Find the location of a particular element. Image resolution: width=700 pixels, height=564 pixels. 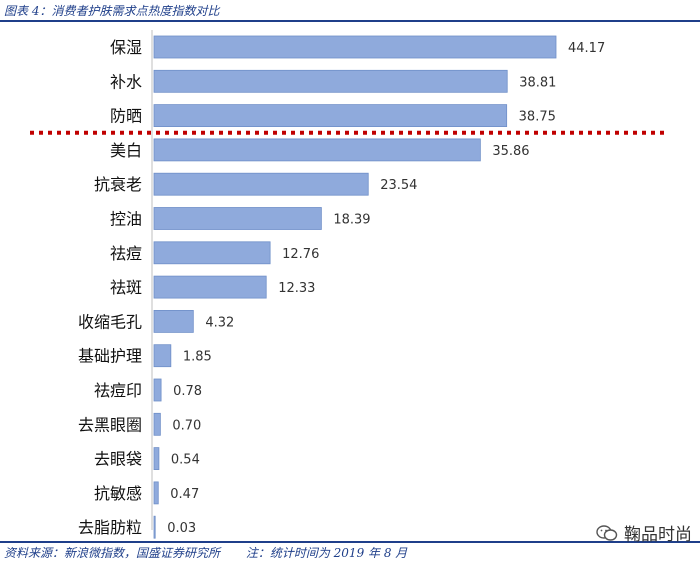

source-note: 资料来源：新浪微指数，国盛证券研究所 is located at coordinates (112, 553).